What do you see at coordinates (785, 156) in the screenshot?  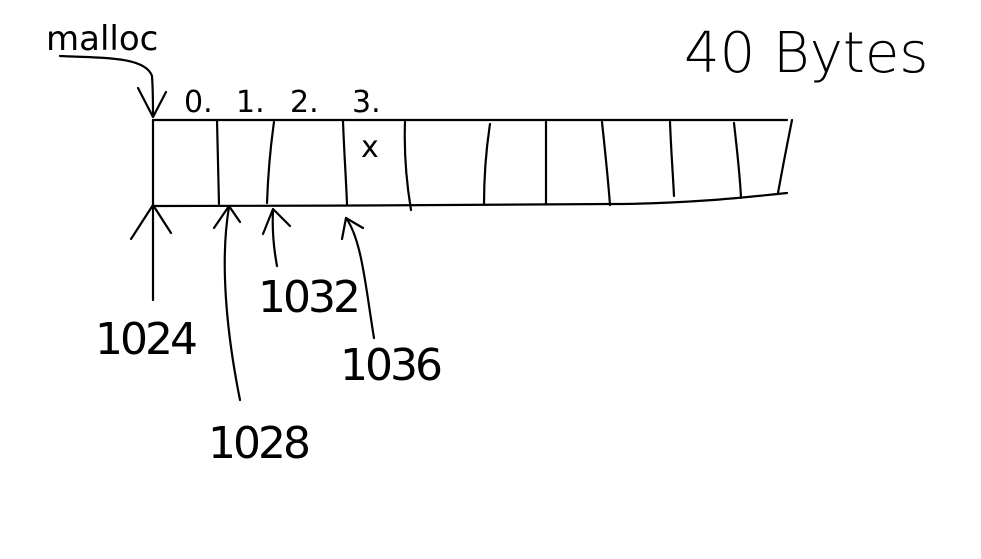 I see `block-right-edge` at bounding box center [785, 156].